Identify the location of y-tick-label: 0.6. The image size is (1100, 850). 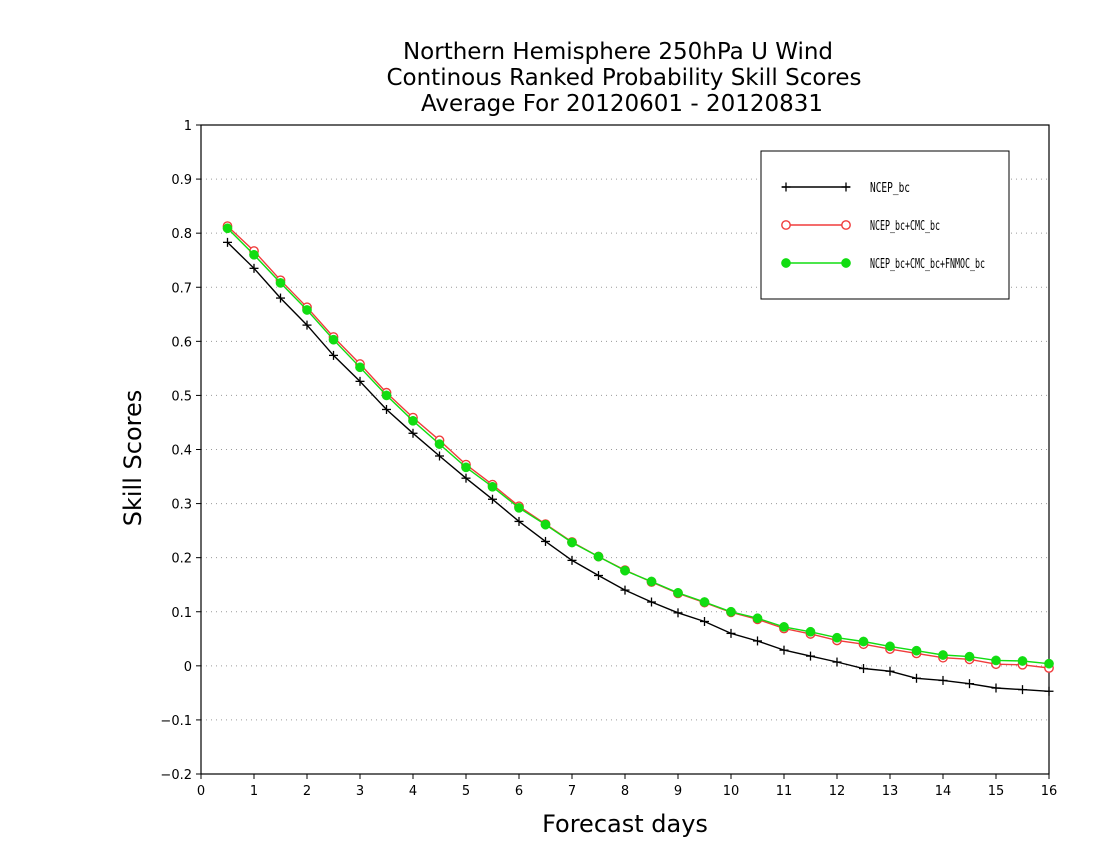
(181, 342).